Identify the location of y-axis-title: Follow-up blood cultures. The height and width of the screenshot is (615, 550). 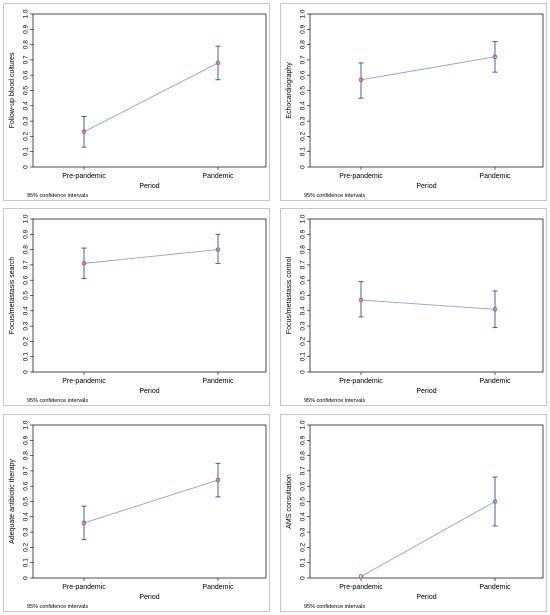
(12, 90).